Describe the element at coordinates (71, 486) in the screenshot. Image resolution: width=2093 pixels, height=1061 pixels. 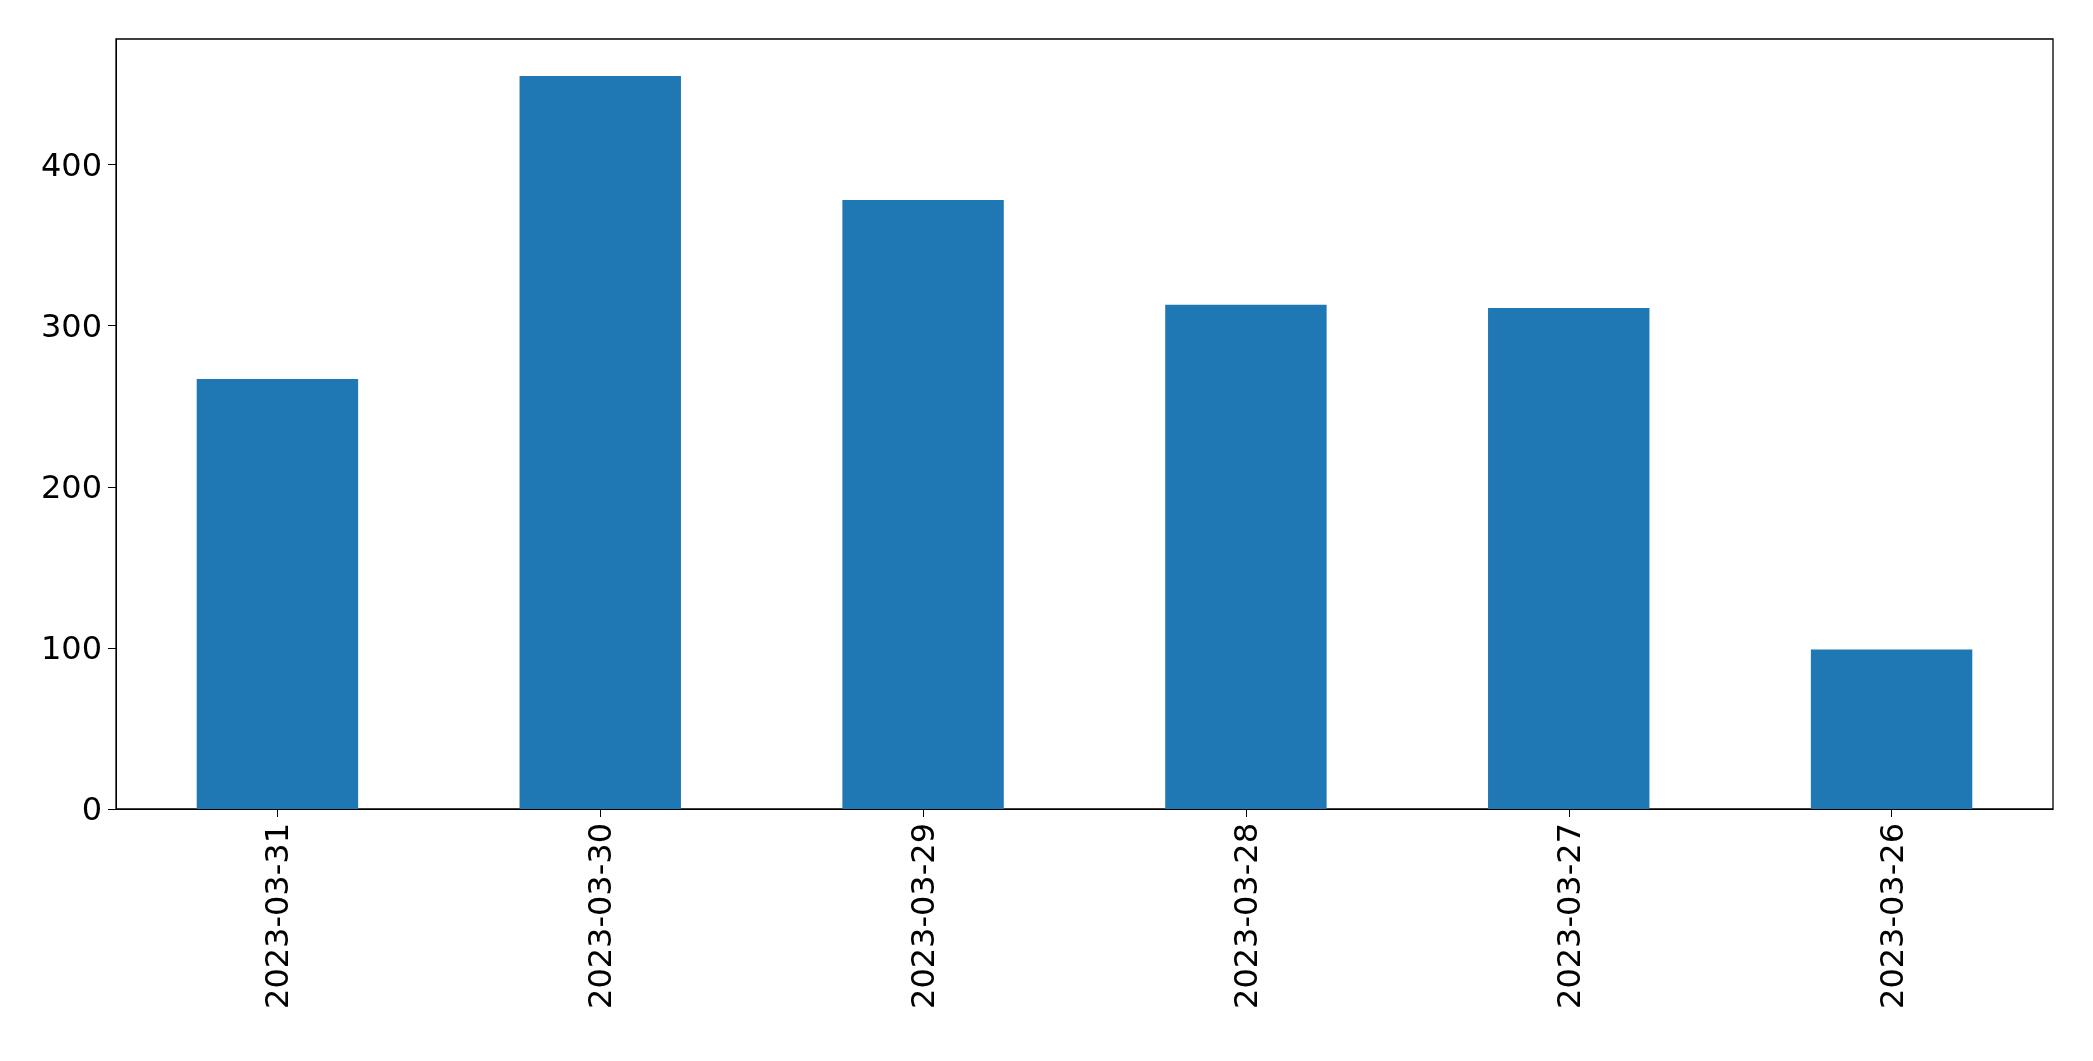
I see `y-tick-label: 200` at that location.